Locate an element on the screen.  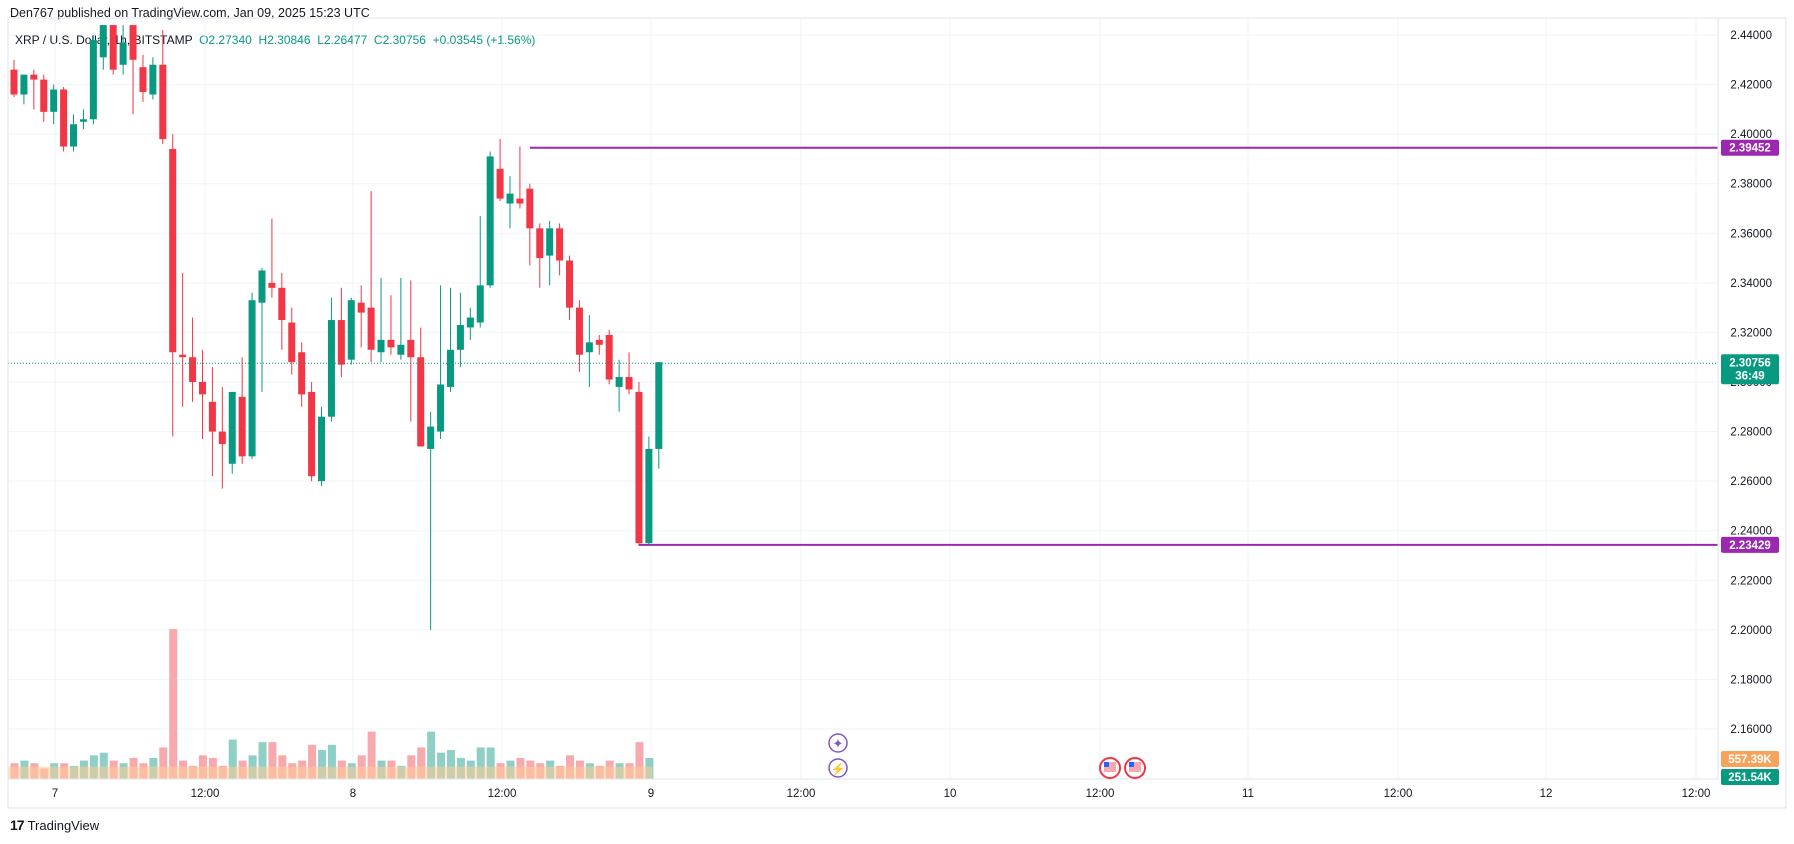
event-markers: ✦⚡ is located at coordinates (987, 756).